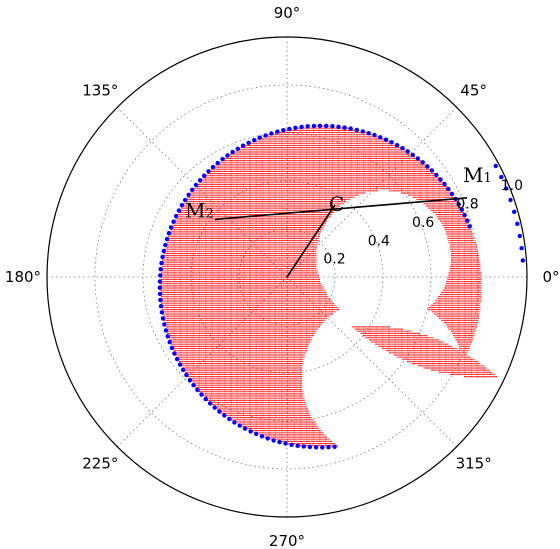 The width and height of the screenshot is (560, 549). Describe the element at coordinates (473, 175) in the screenshot. I see `annotation-m1-letter: M` at that location.